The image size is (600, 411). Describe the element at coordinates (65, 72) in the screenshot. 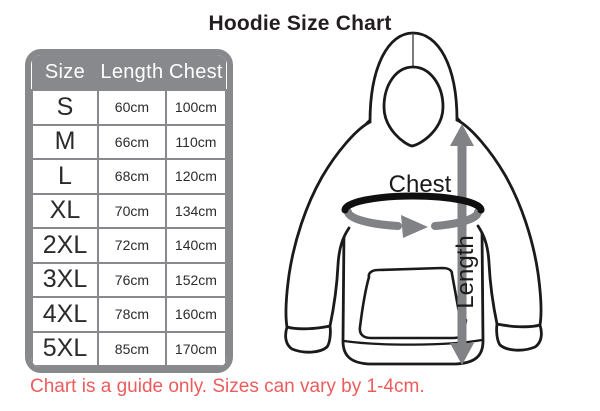

I see `column-header-size: Size` at that location.